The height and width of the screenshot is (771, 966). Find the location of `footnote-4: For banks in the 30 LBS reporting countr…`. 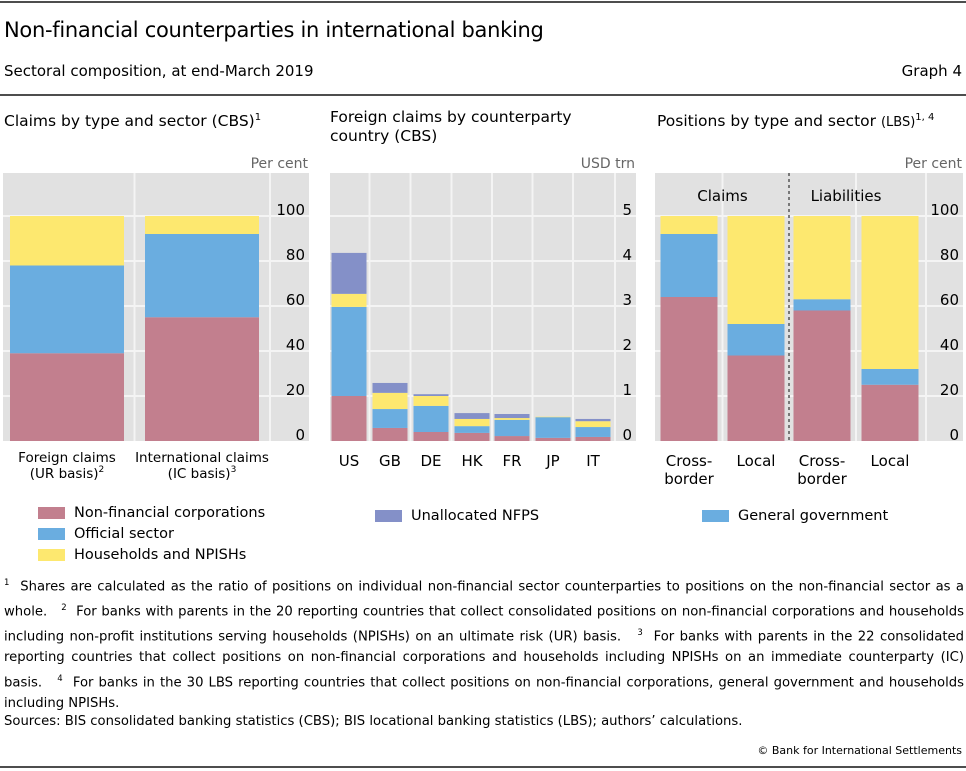

footnote-4: For banks in the 30 LBS reporting countr… is located at coordinates (484, 692).